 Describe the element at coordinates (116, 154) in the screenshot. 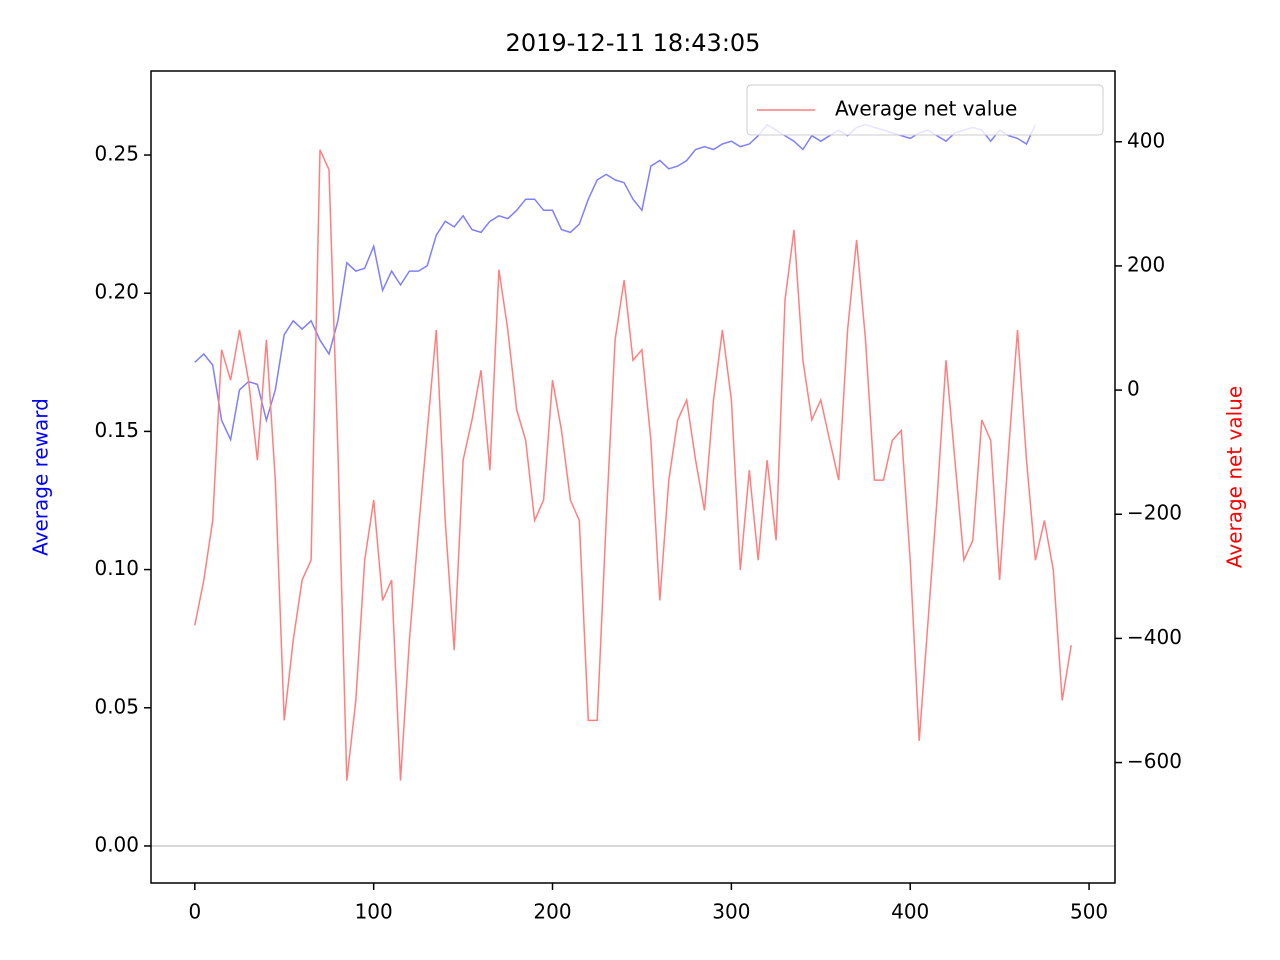

I see `y-tick-label: 0.25` at that location.